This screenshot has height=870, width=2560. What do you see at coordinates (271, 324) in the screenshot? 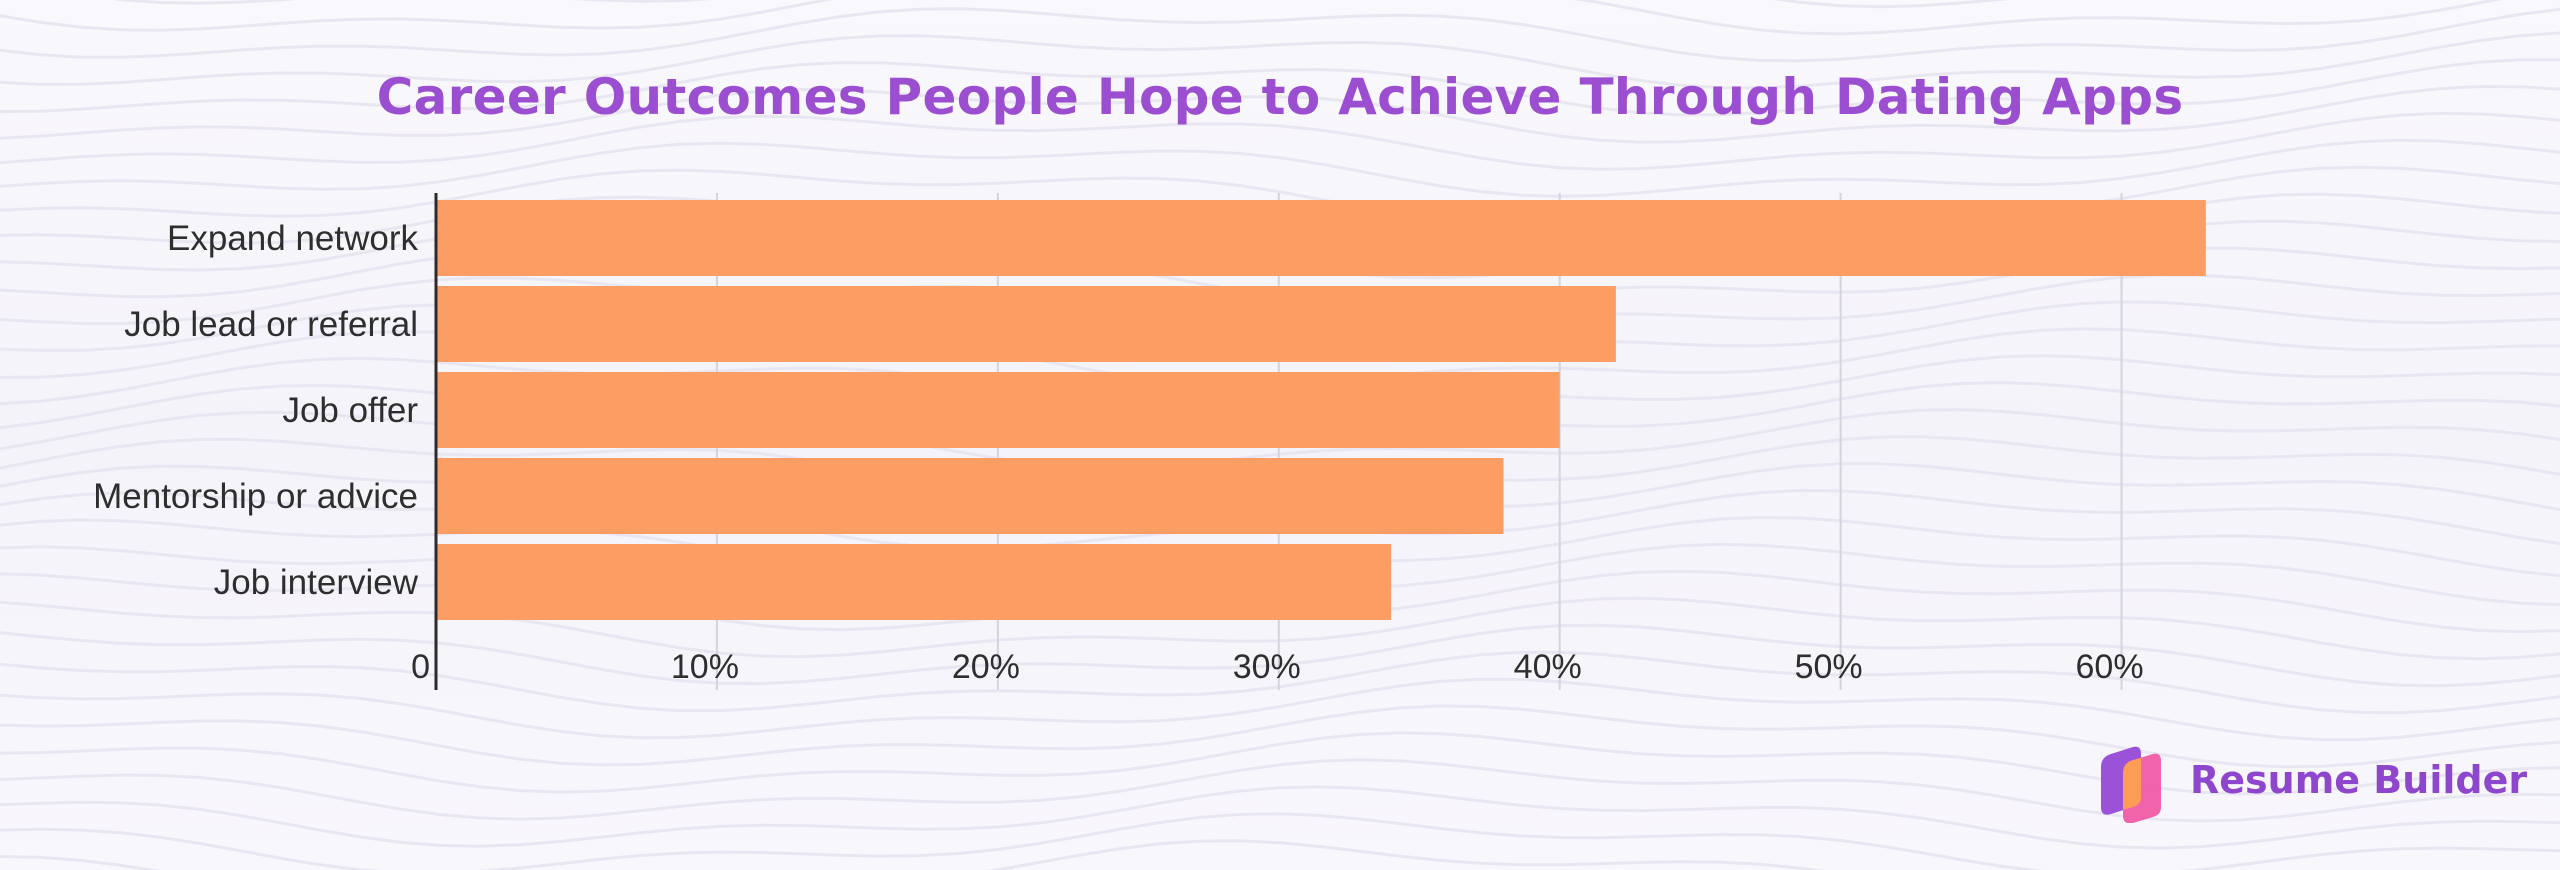
I see `y-category-label: Job lead or referral` at bounding box center [271, 324].